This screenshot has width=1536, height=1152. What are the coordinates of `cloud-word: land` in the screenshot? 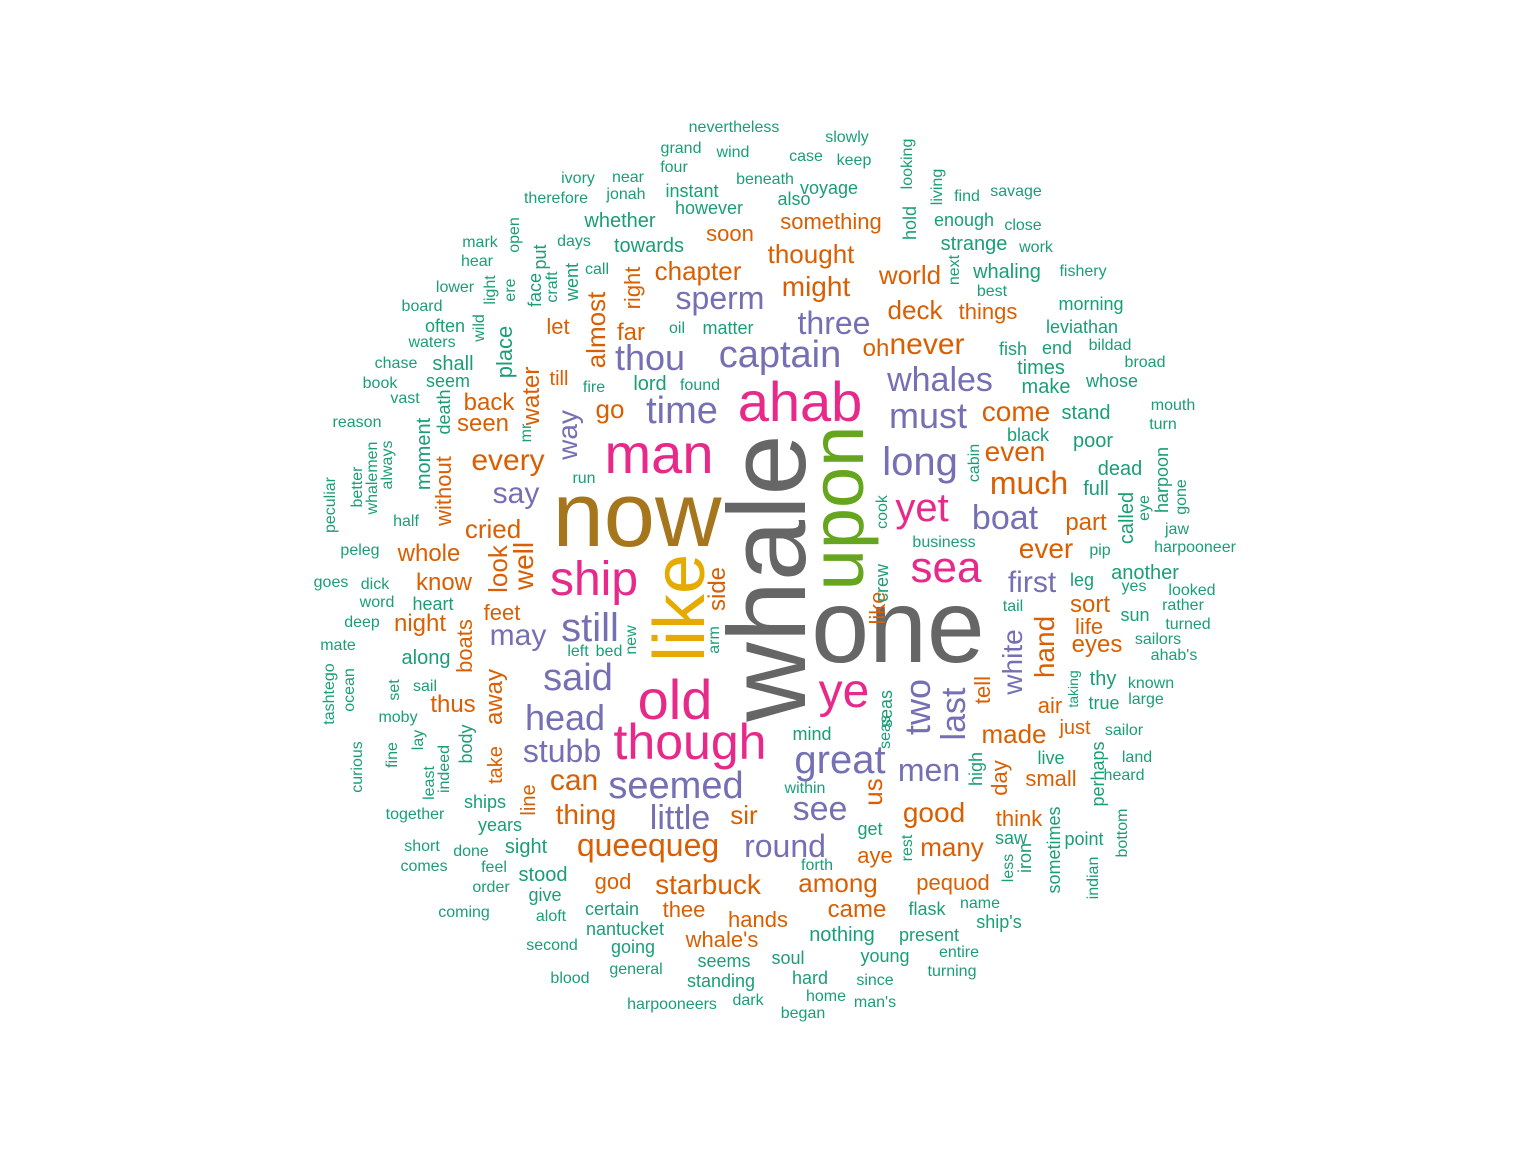 It's located at (1137, 757).